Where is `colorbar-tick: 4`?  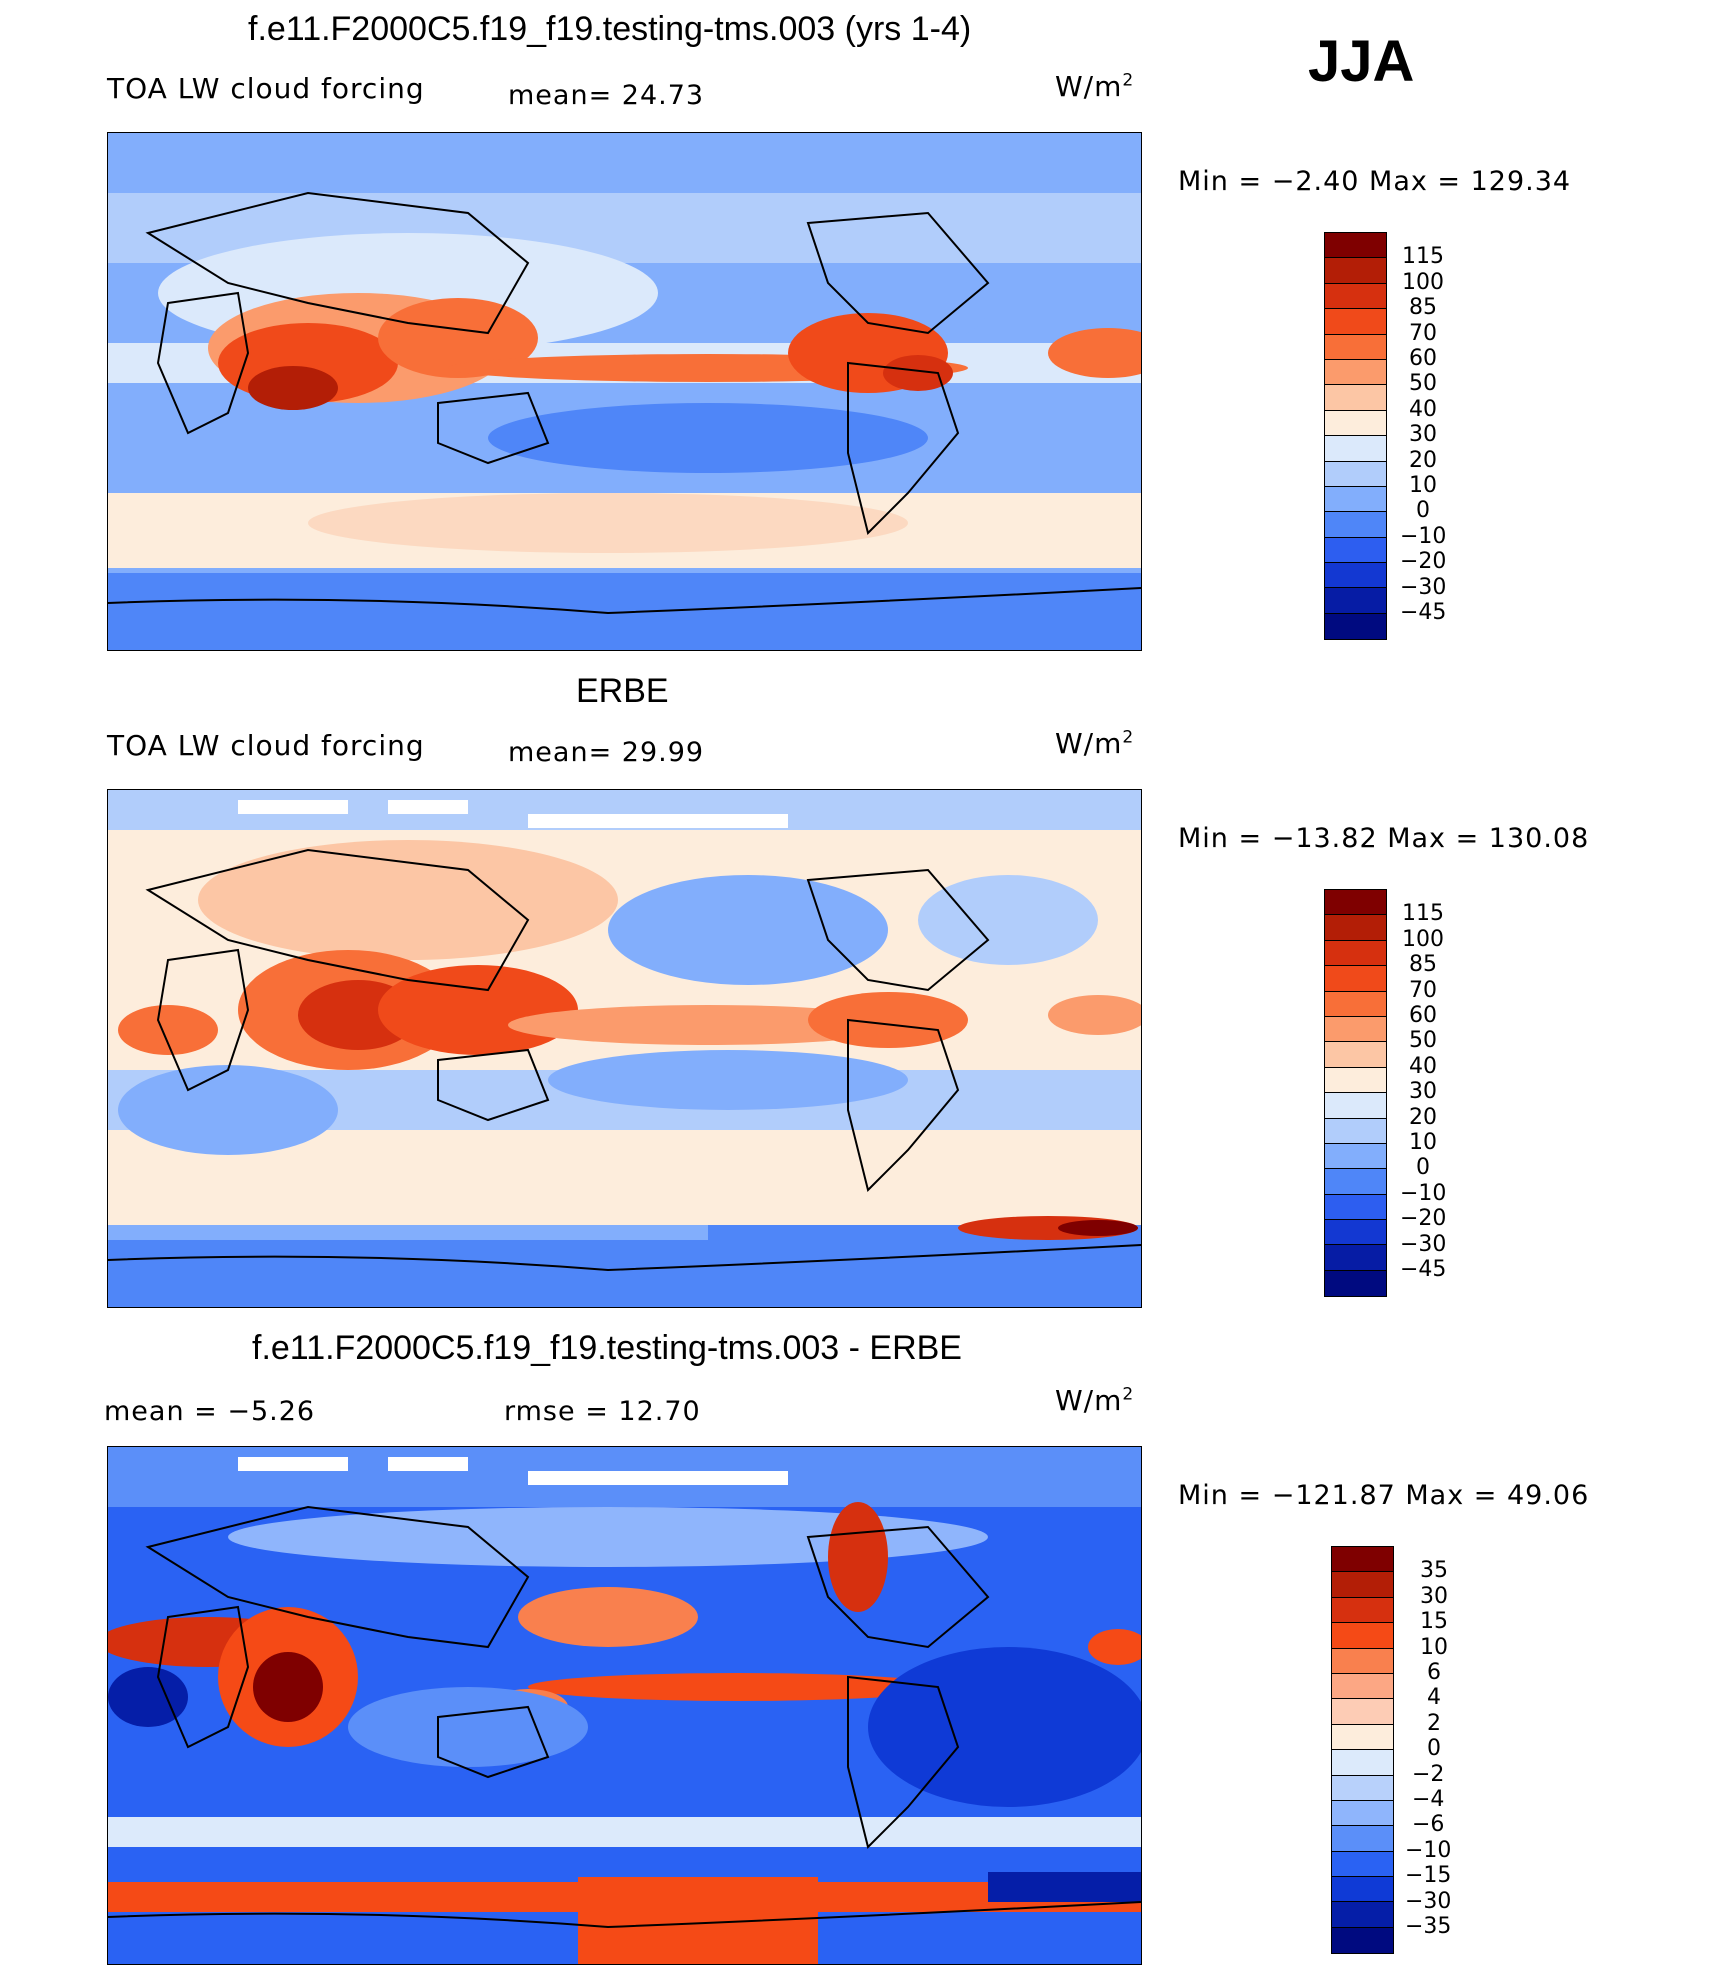 colorbar-tick: 4 is located at coordinates (1434, 1697).